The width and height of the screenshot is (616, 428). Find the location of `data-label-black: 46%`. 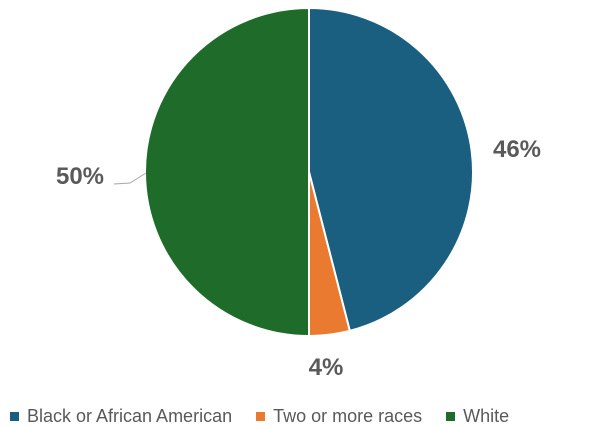

data-label-black: 46% is located at coordinates (517, 149).